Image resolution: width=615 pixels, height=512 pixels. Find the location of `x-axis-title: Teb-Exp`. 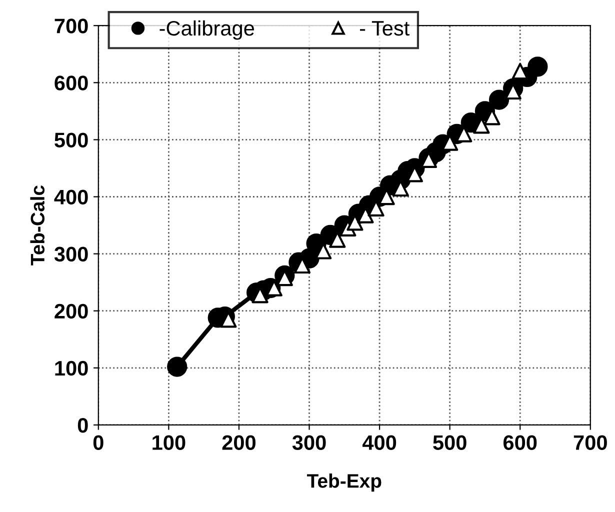

x-axis-title: Teb-Exp is located at coordinates (344, 483).